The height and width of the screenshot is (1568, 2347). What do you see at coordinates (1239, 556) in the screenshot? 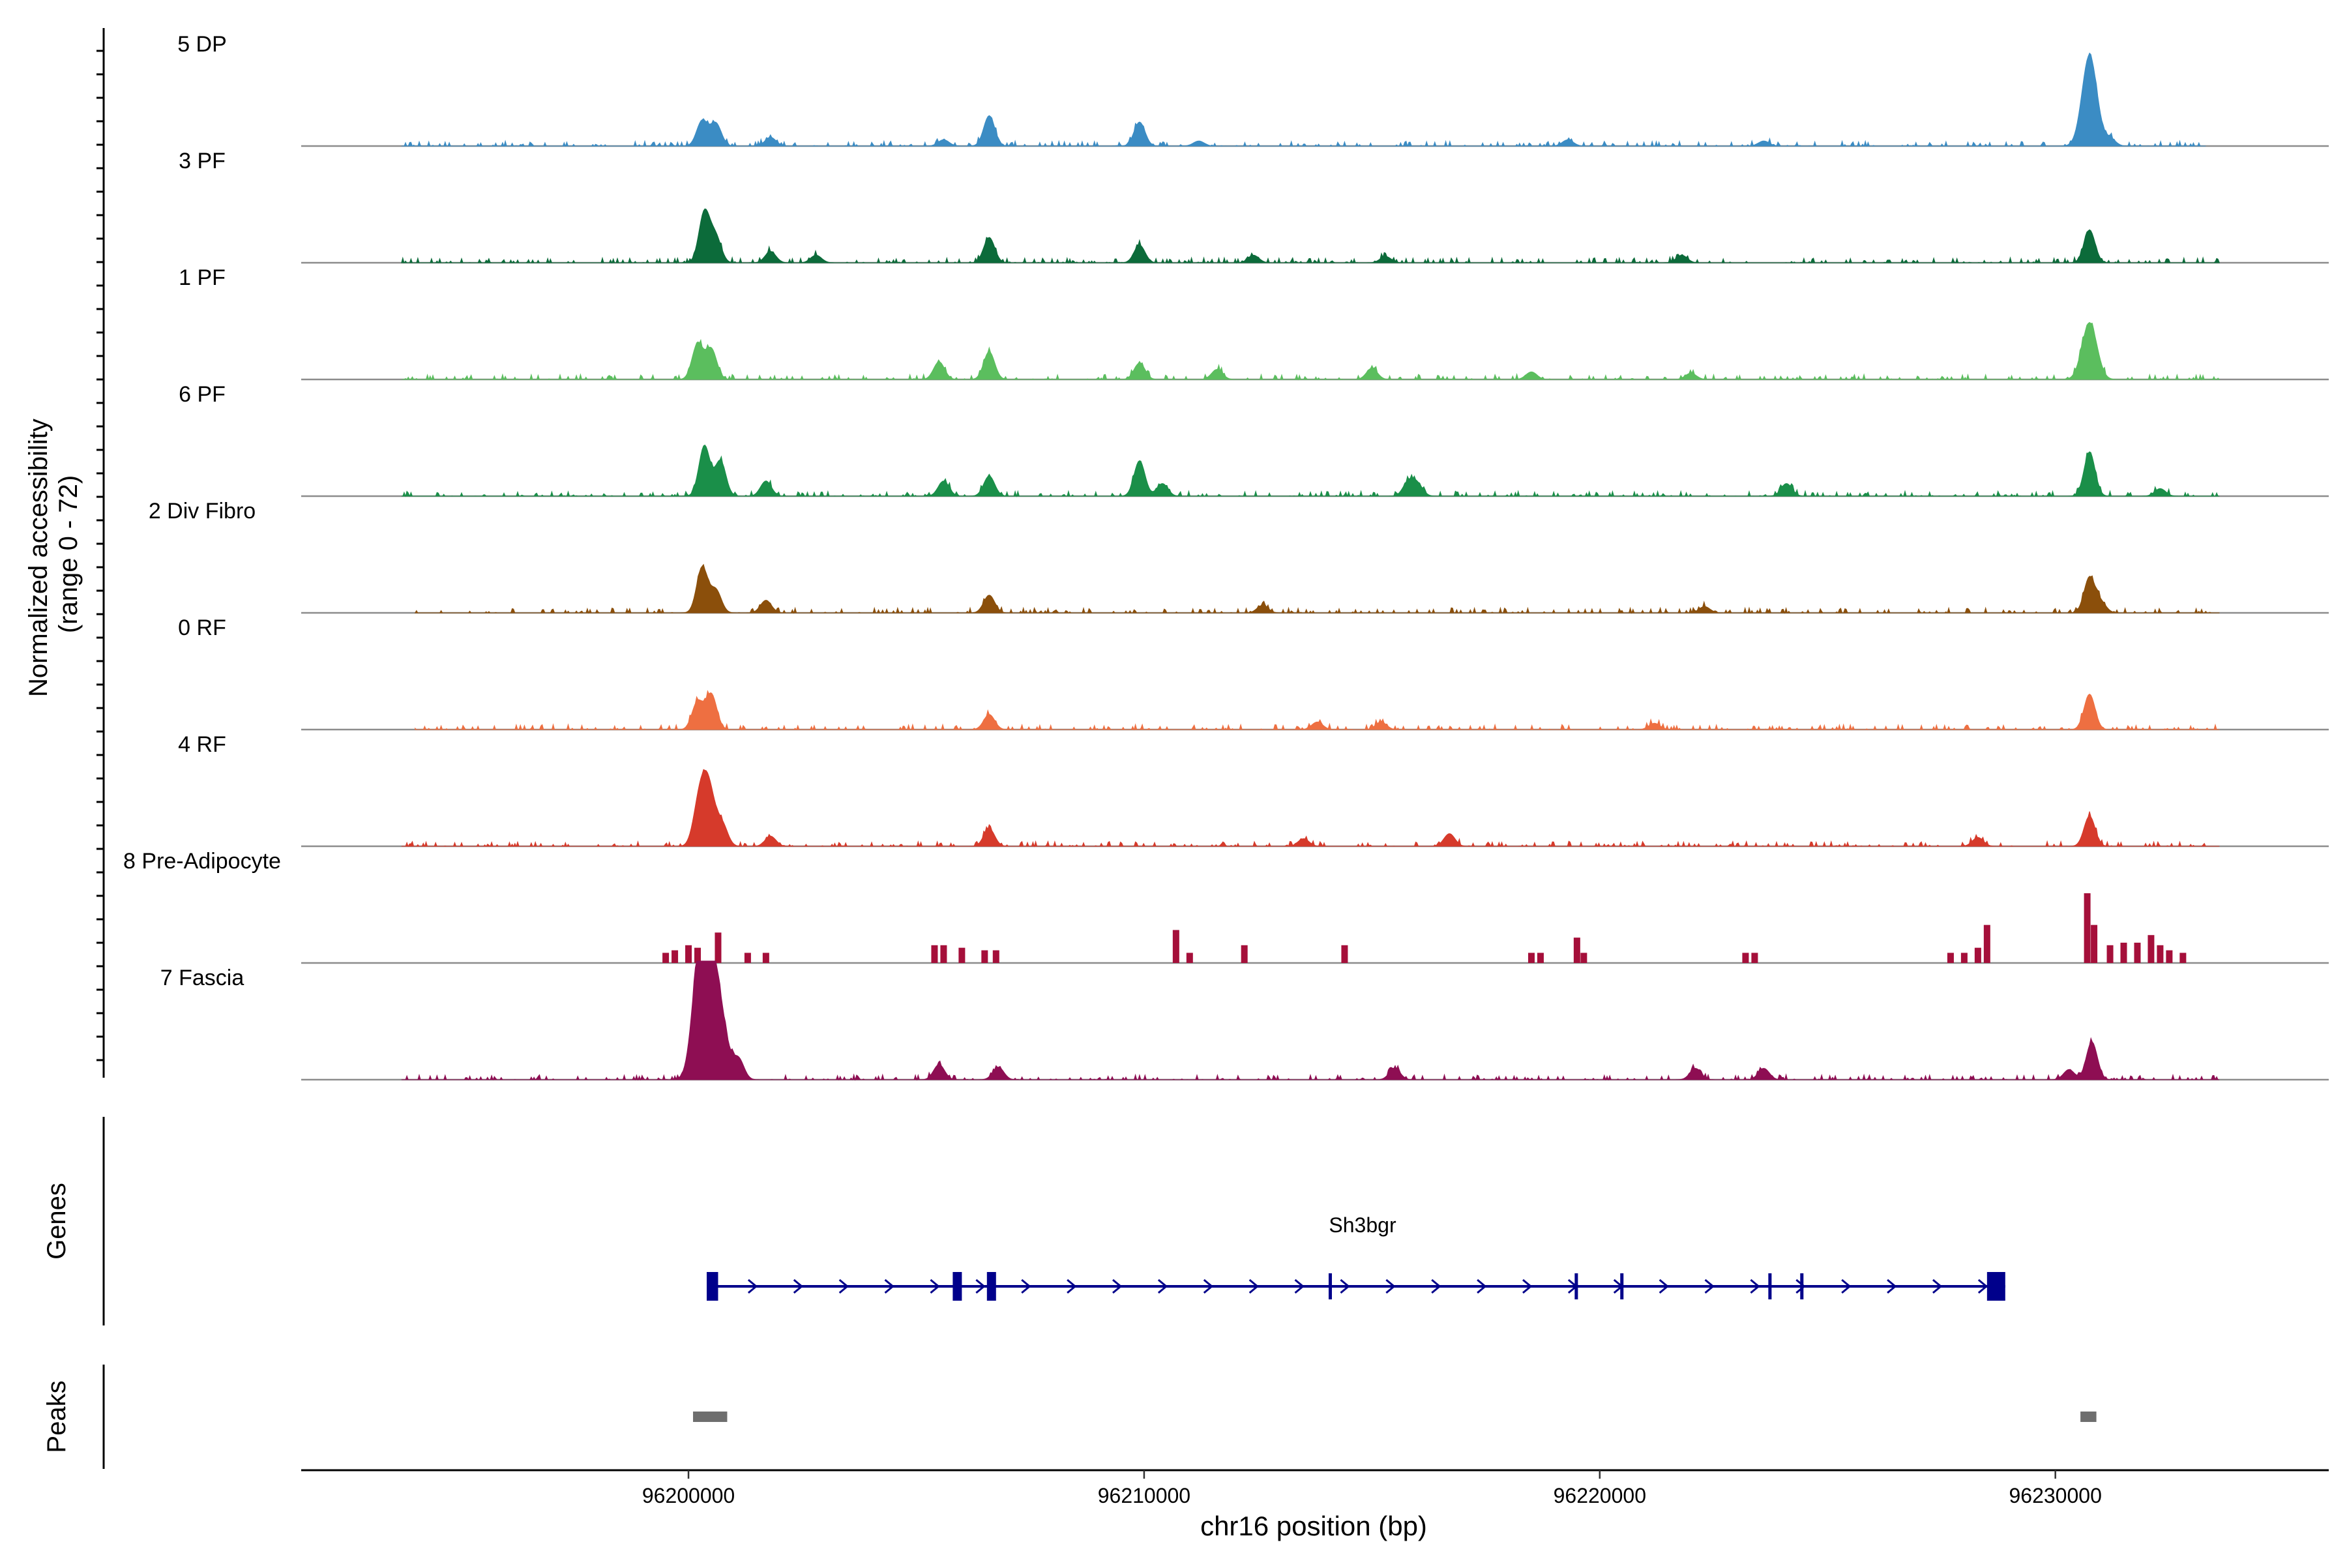
I see `track-5: 2 Div Fibro` at bounding box center [1239, 556].